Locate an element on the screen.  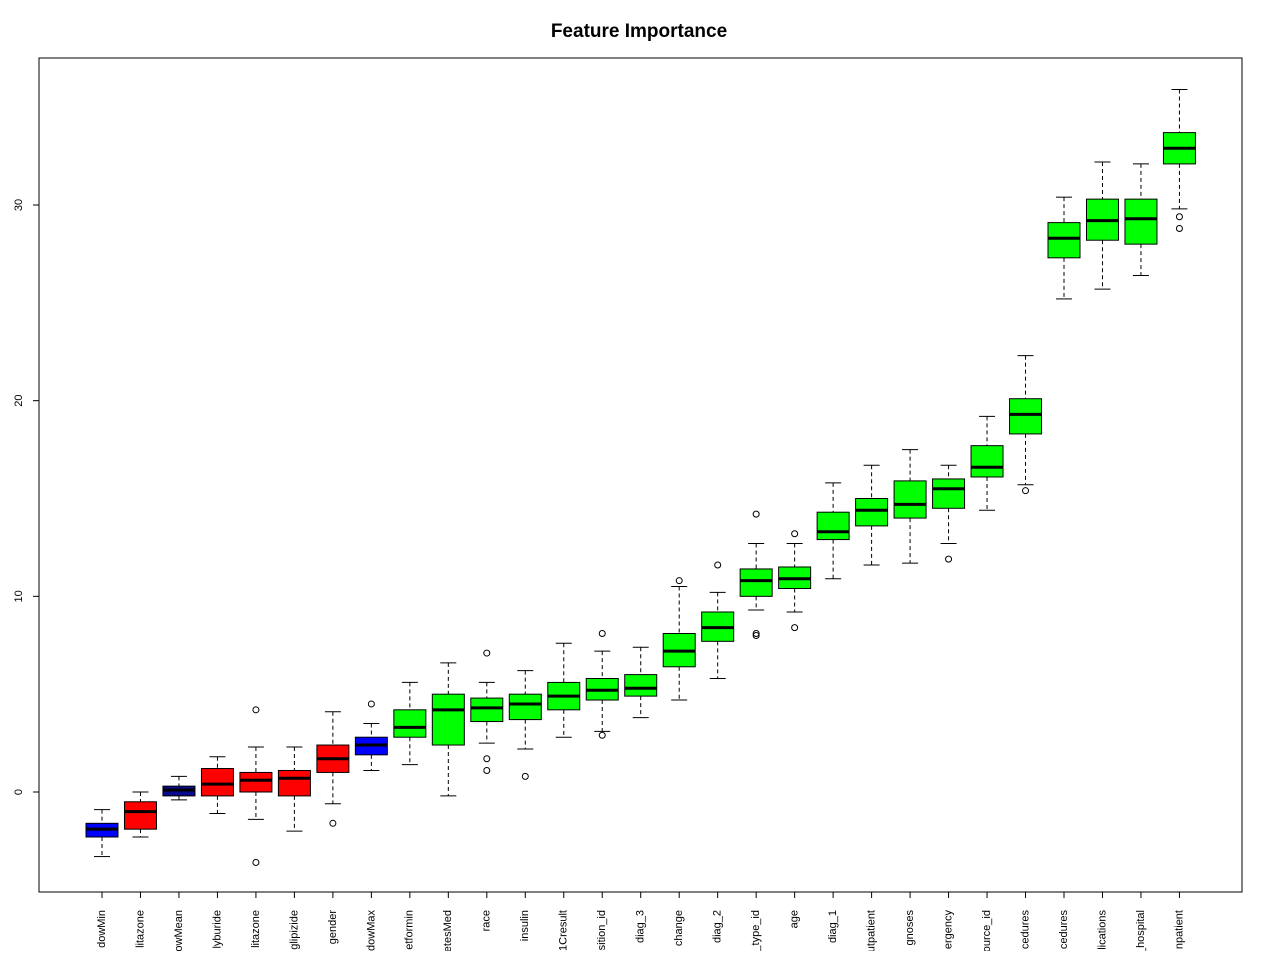
box-_hospital is located at coordinates (1141, 219).